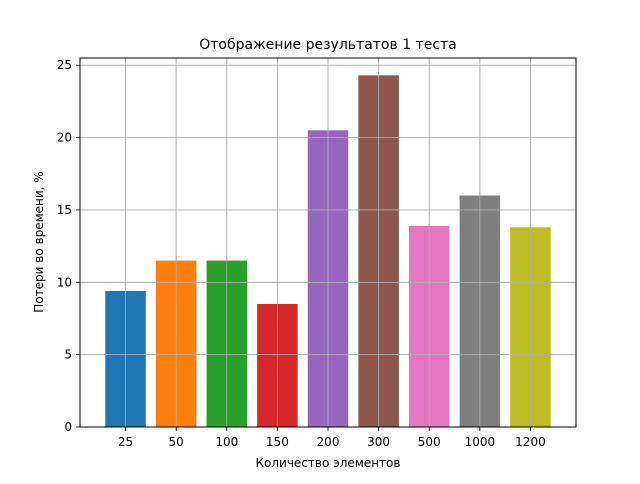  What do you see at coordinates (68, 427) in the screenshot?
I see `y-tick-label: 0` at bounding box center [68, 427].